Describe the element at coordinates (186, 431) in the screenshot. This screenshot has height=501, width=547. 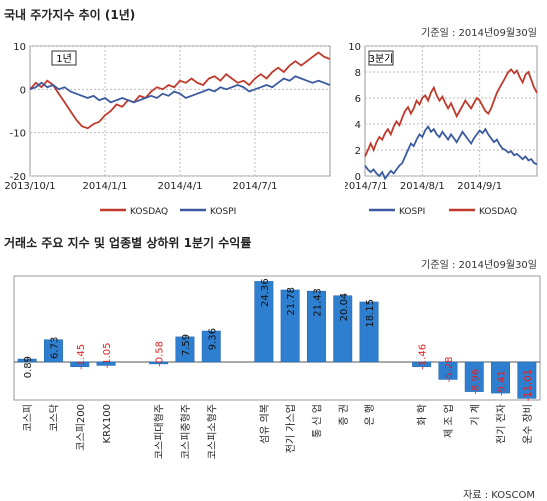
I see `category-label: 코스피중형주` at that location.